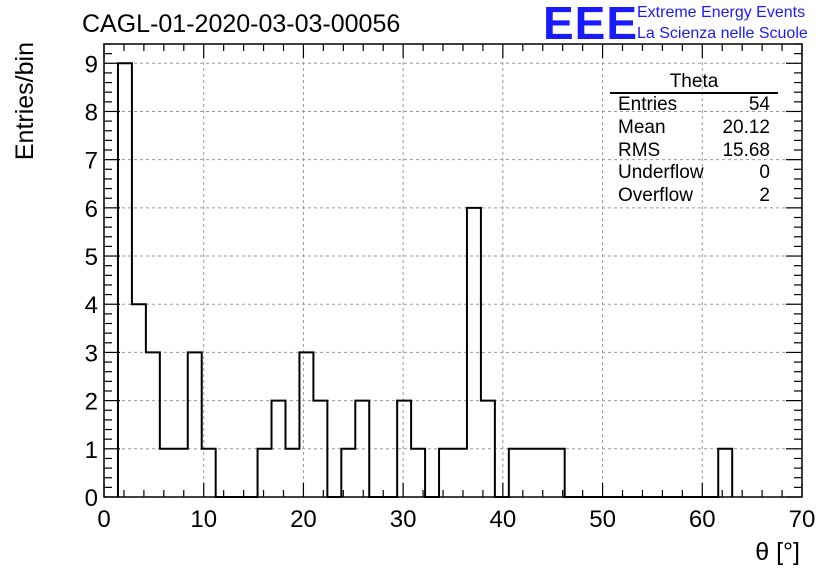  What do you see at coordinates (721, 12) in the screenshot?
I see `logo-tagline-1: Extreme Energy Events` at bounding box center [721, 12].